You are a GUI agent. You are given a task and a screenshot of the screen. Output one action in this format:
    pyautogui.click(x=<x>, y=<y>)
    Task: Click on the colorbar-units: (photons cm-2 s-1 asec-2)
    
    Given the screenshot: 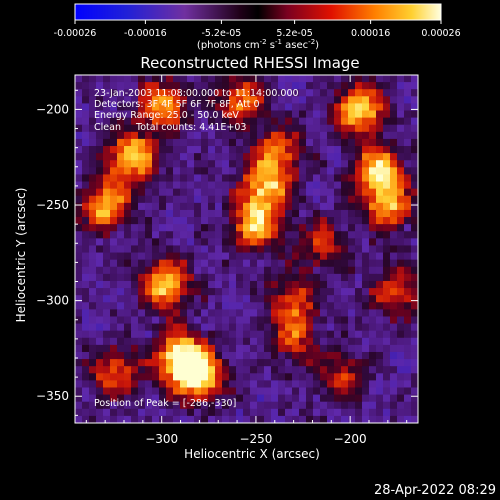 What is the action you would take?
    pyautogui.click(x=258, y=44)
    